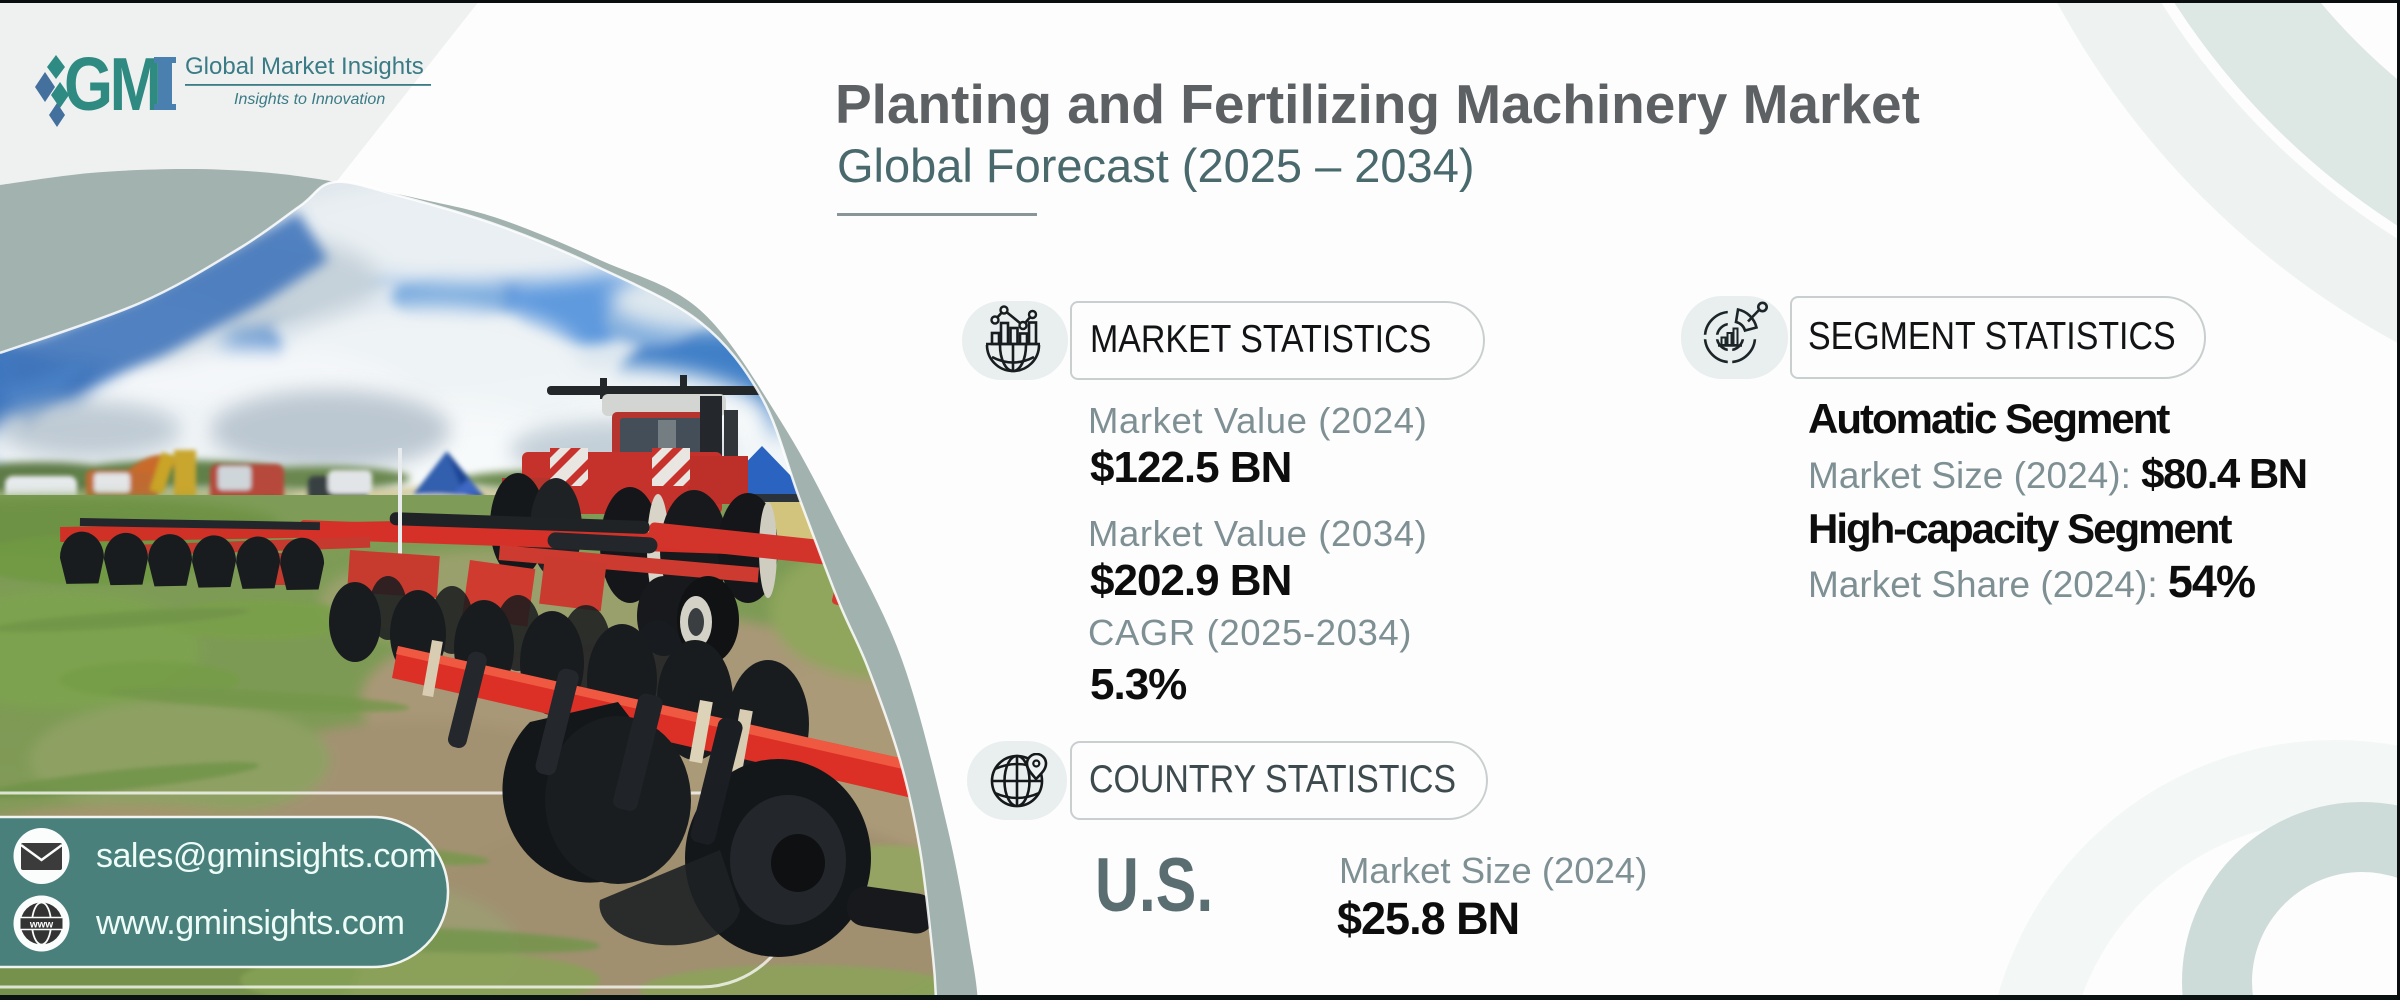 This screenshot has width=2400, height=1000. What do you see at coordinates (111, 84) in the screenshot?
I see `svg-text: GM` at bounding box center [111, 84].